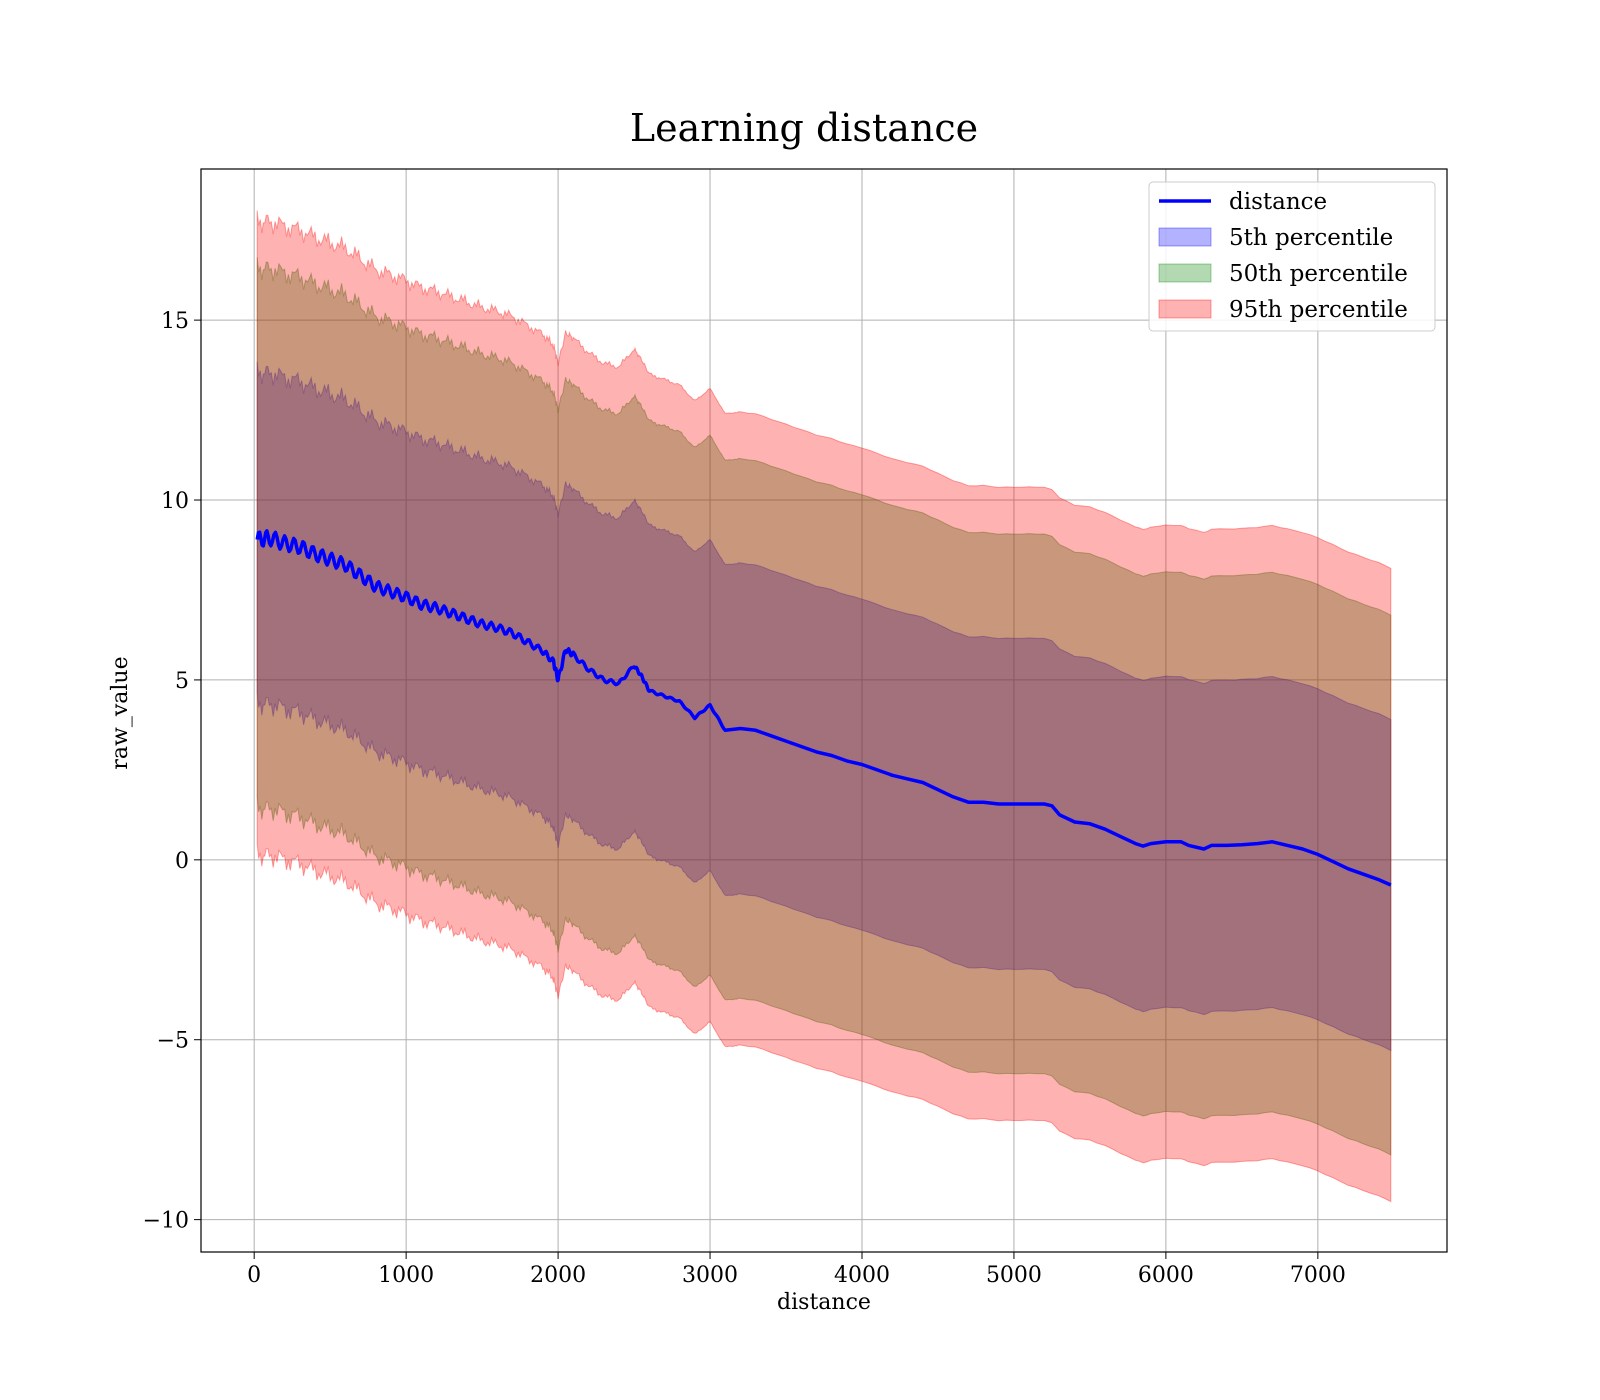  I want to click on y-axis-label: raw_value, so click(120, 712).